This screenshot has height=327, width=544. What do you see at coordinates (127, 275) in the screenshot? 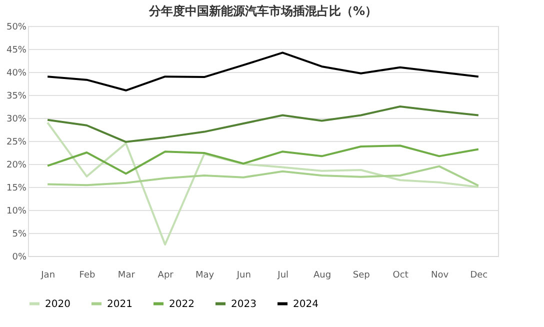
I see `x-tick-label: Mar` at bounding box center [127, 275].